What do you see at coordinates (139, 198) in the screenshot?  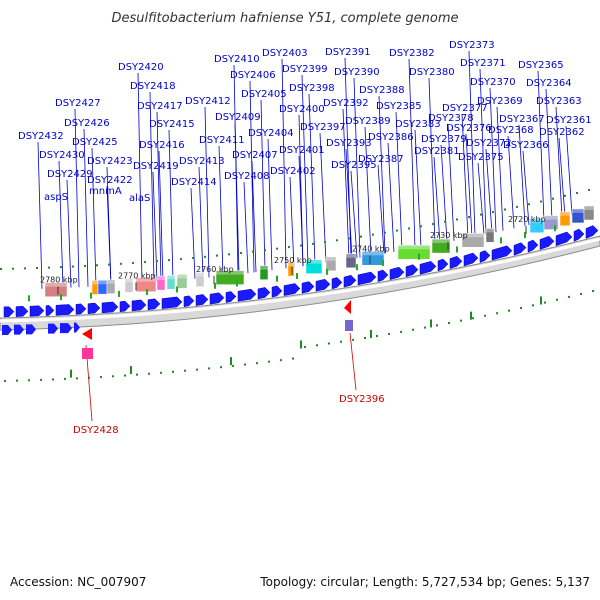 I see `gene-name-alaS: alaS` at bounding box center [139, 198].